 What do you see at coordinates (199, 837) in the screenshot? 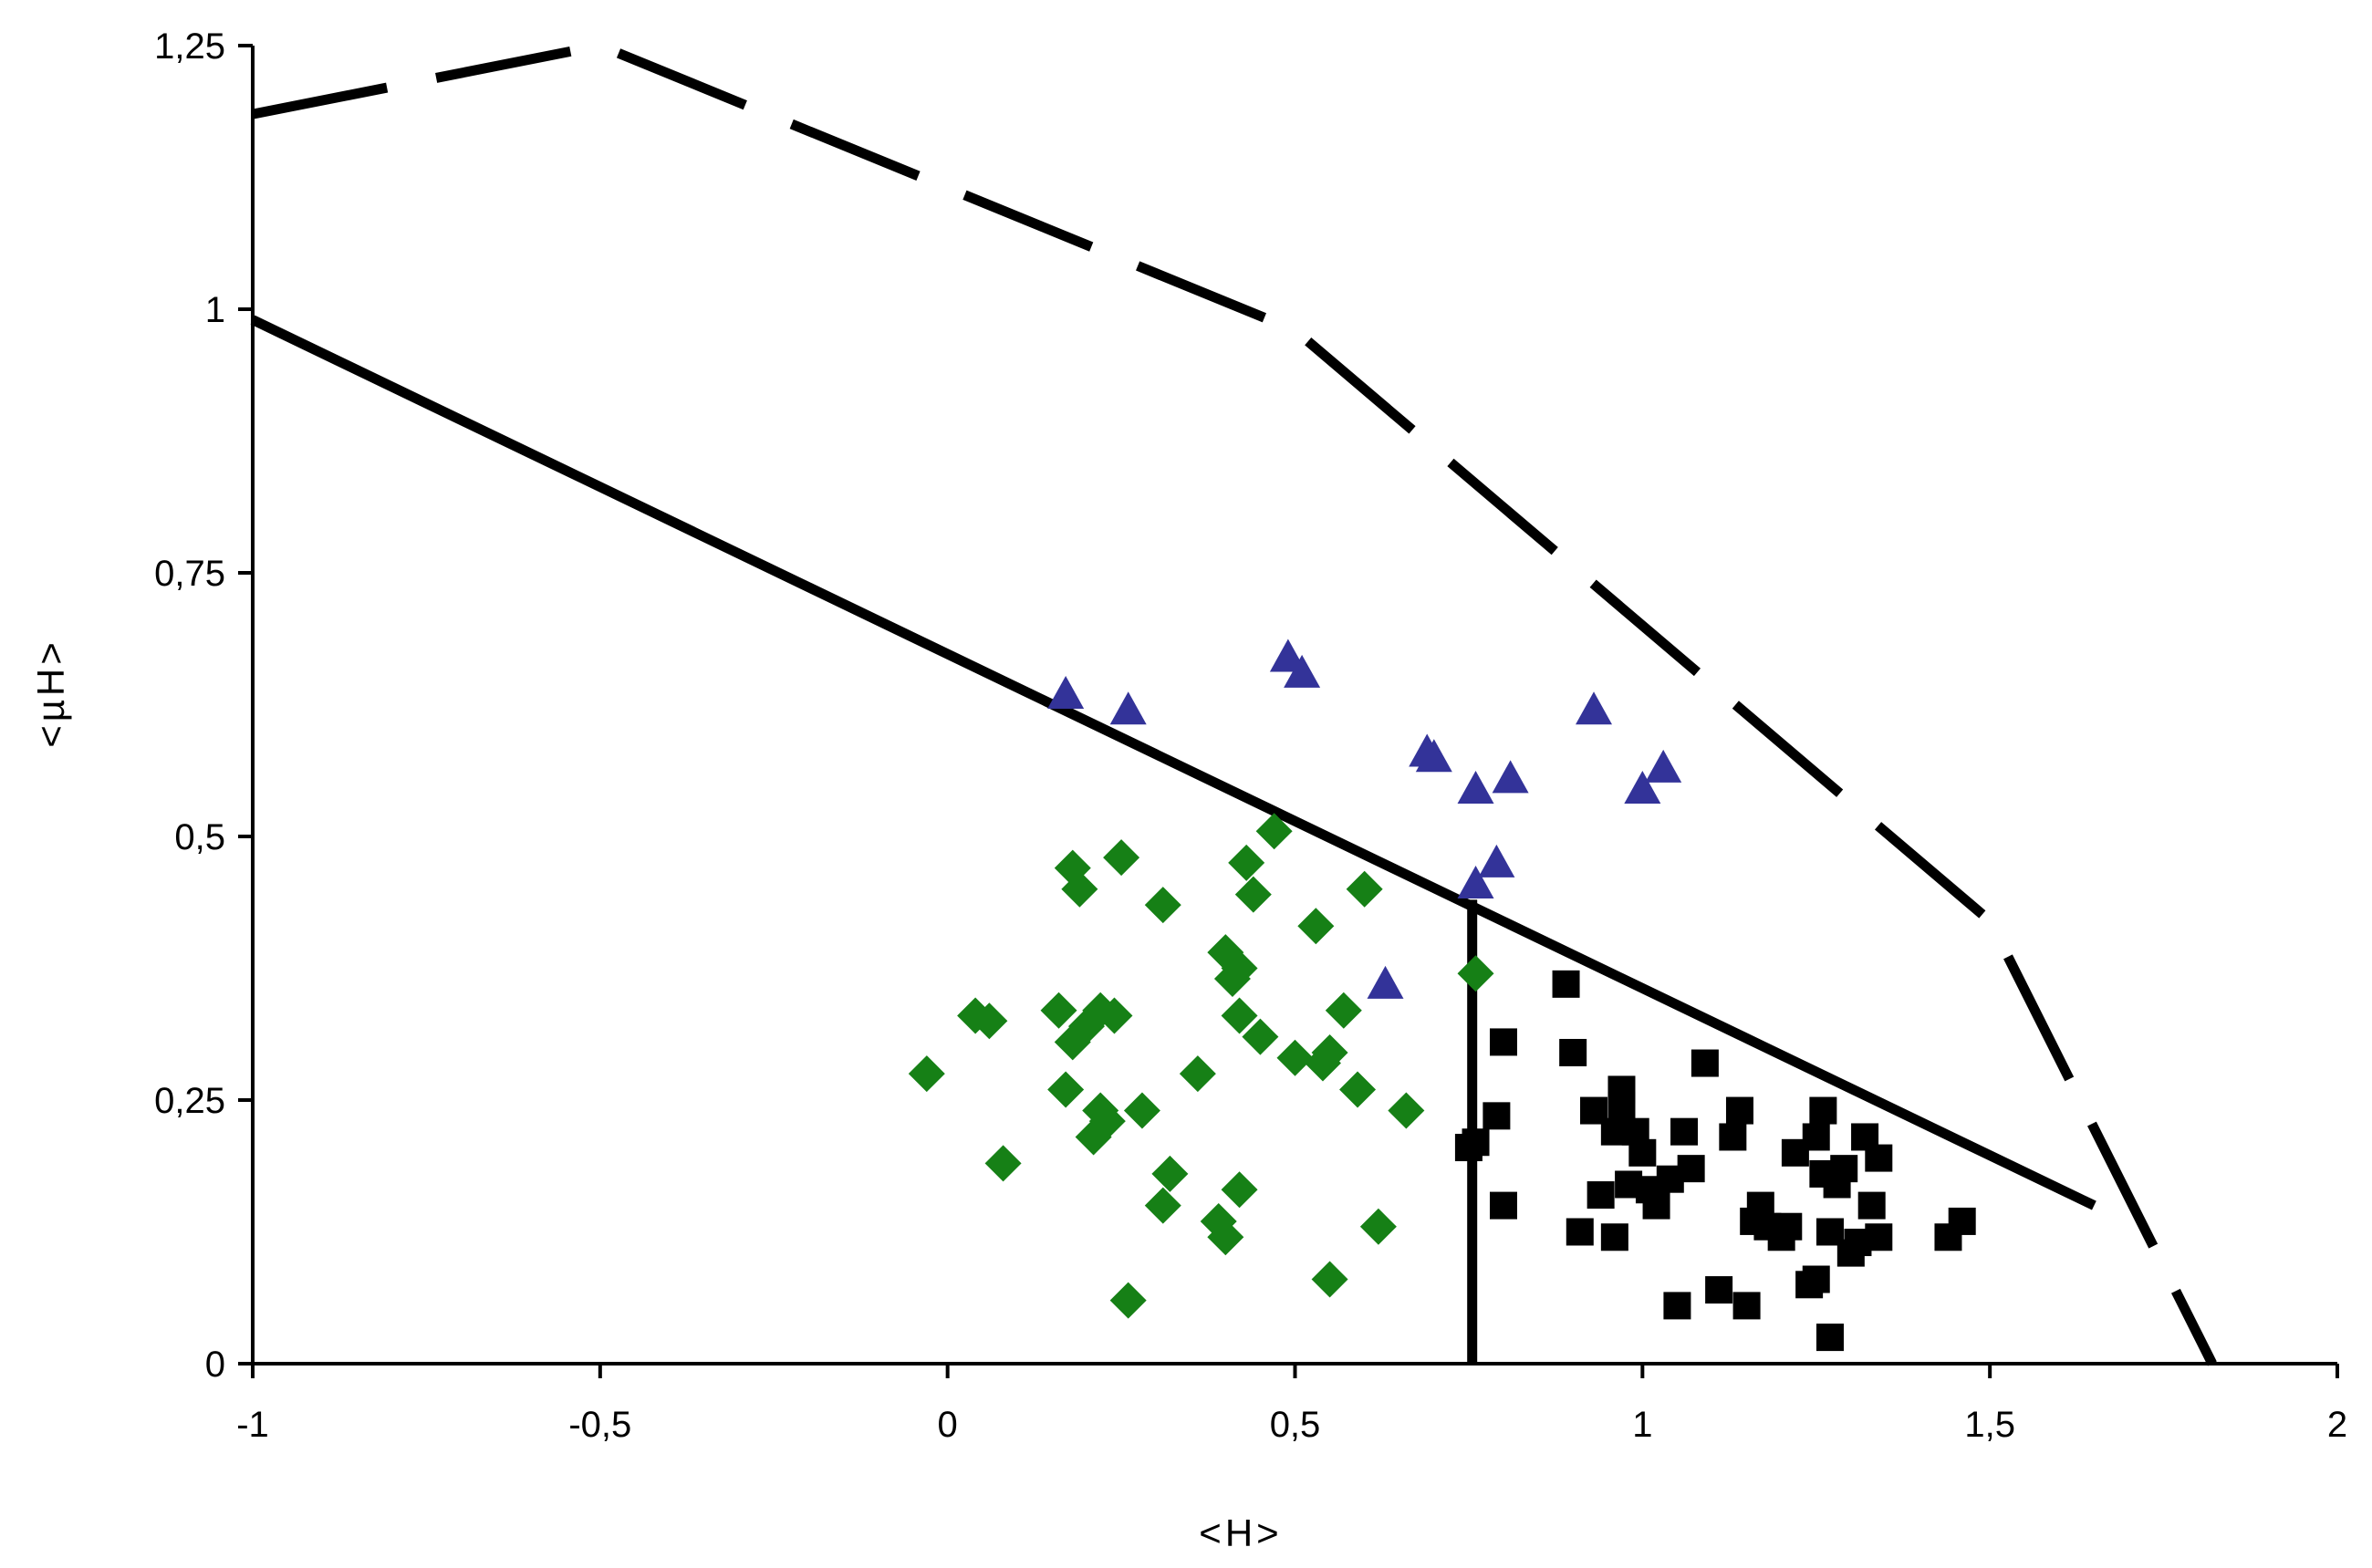
I see `y-tick-label: 0,5` at bounding box center [199, 837].